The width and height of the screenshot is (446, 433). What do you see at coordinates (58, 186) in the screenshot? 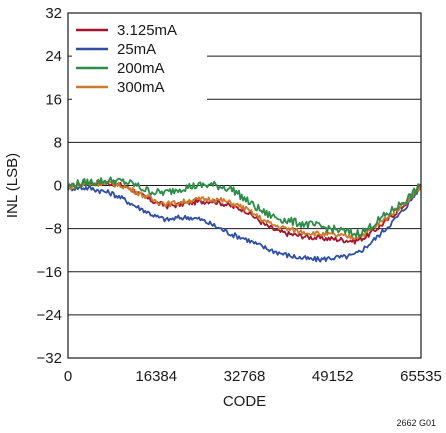
I see `y-tick-label: 0` at bounding box center [58, 186].